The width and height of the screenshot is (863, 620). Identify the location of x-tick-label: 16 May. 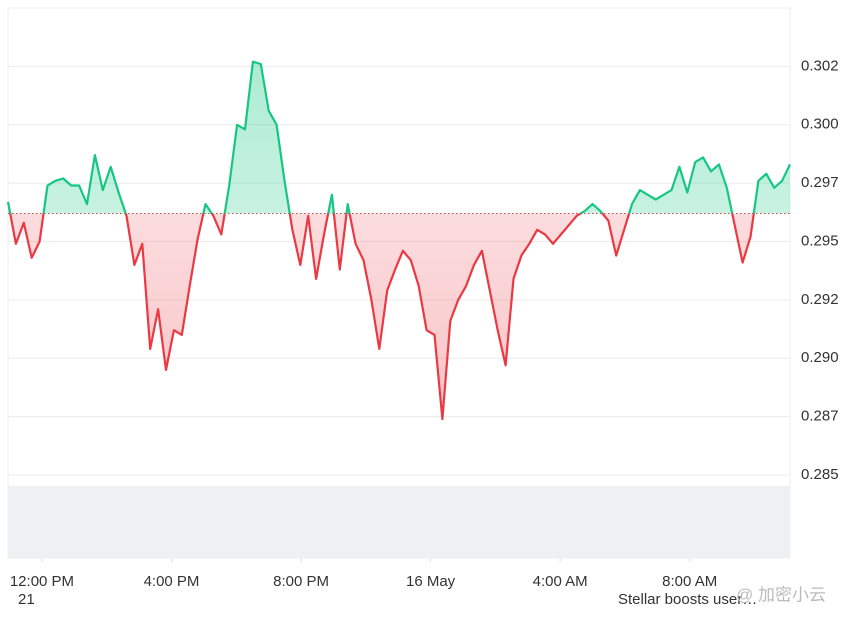
(431, 581).